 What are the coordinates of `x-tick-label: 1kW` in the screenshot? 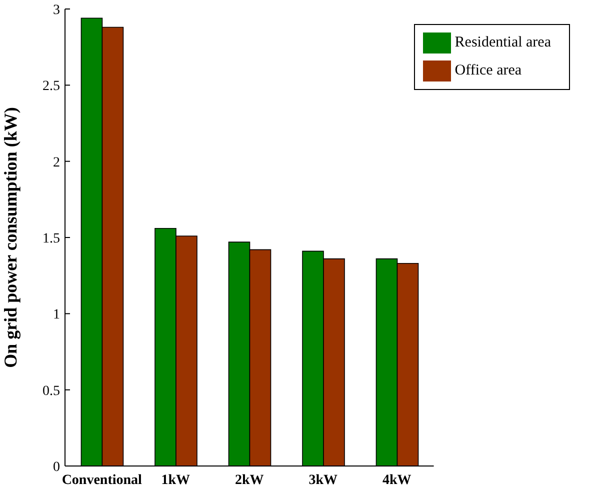 It's located at (175, 480).